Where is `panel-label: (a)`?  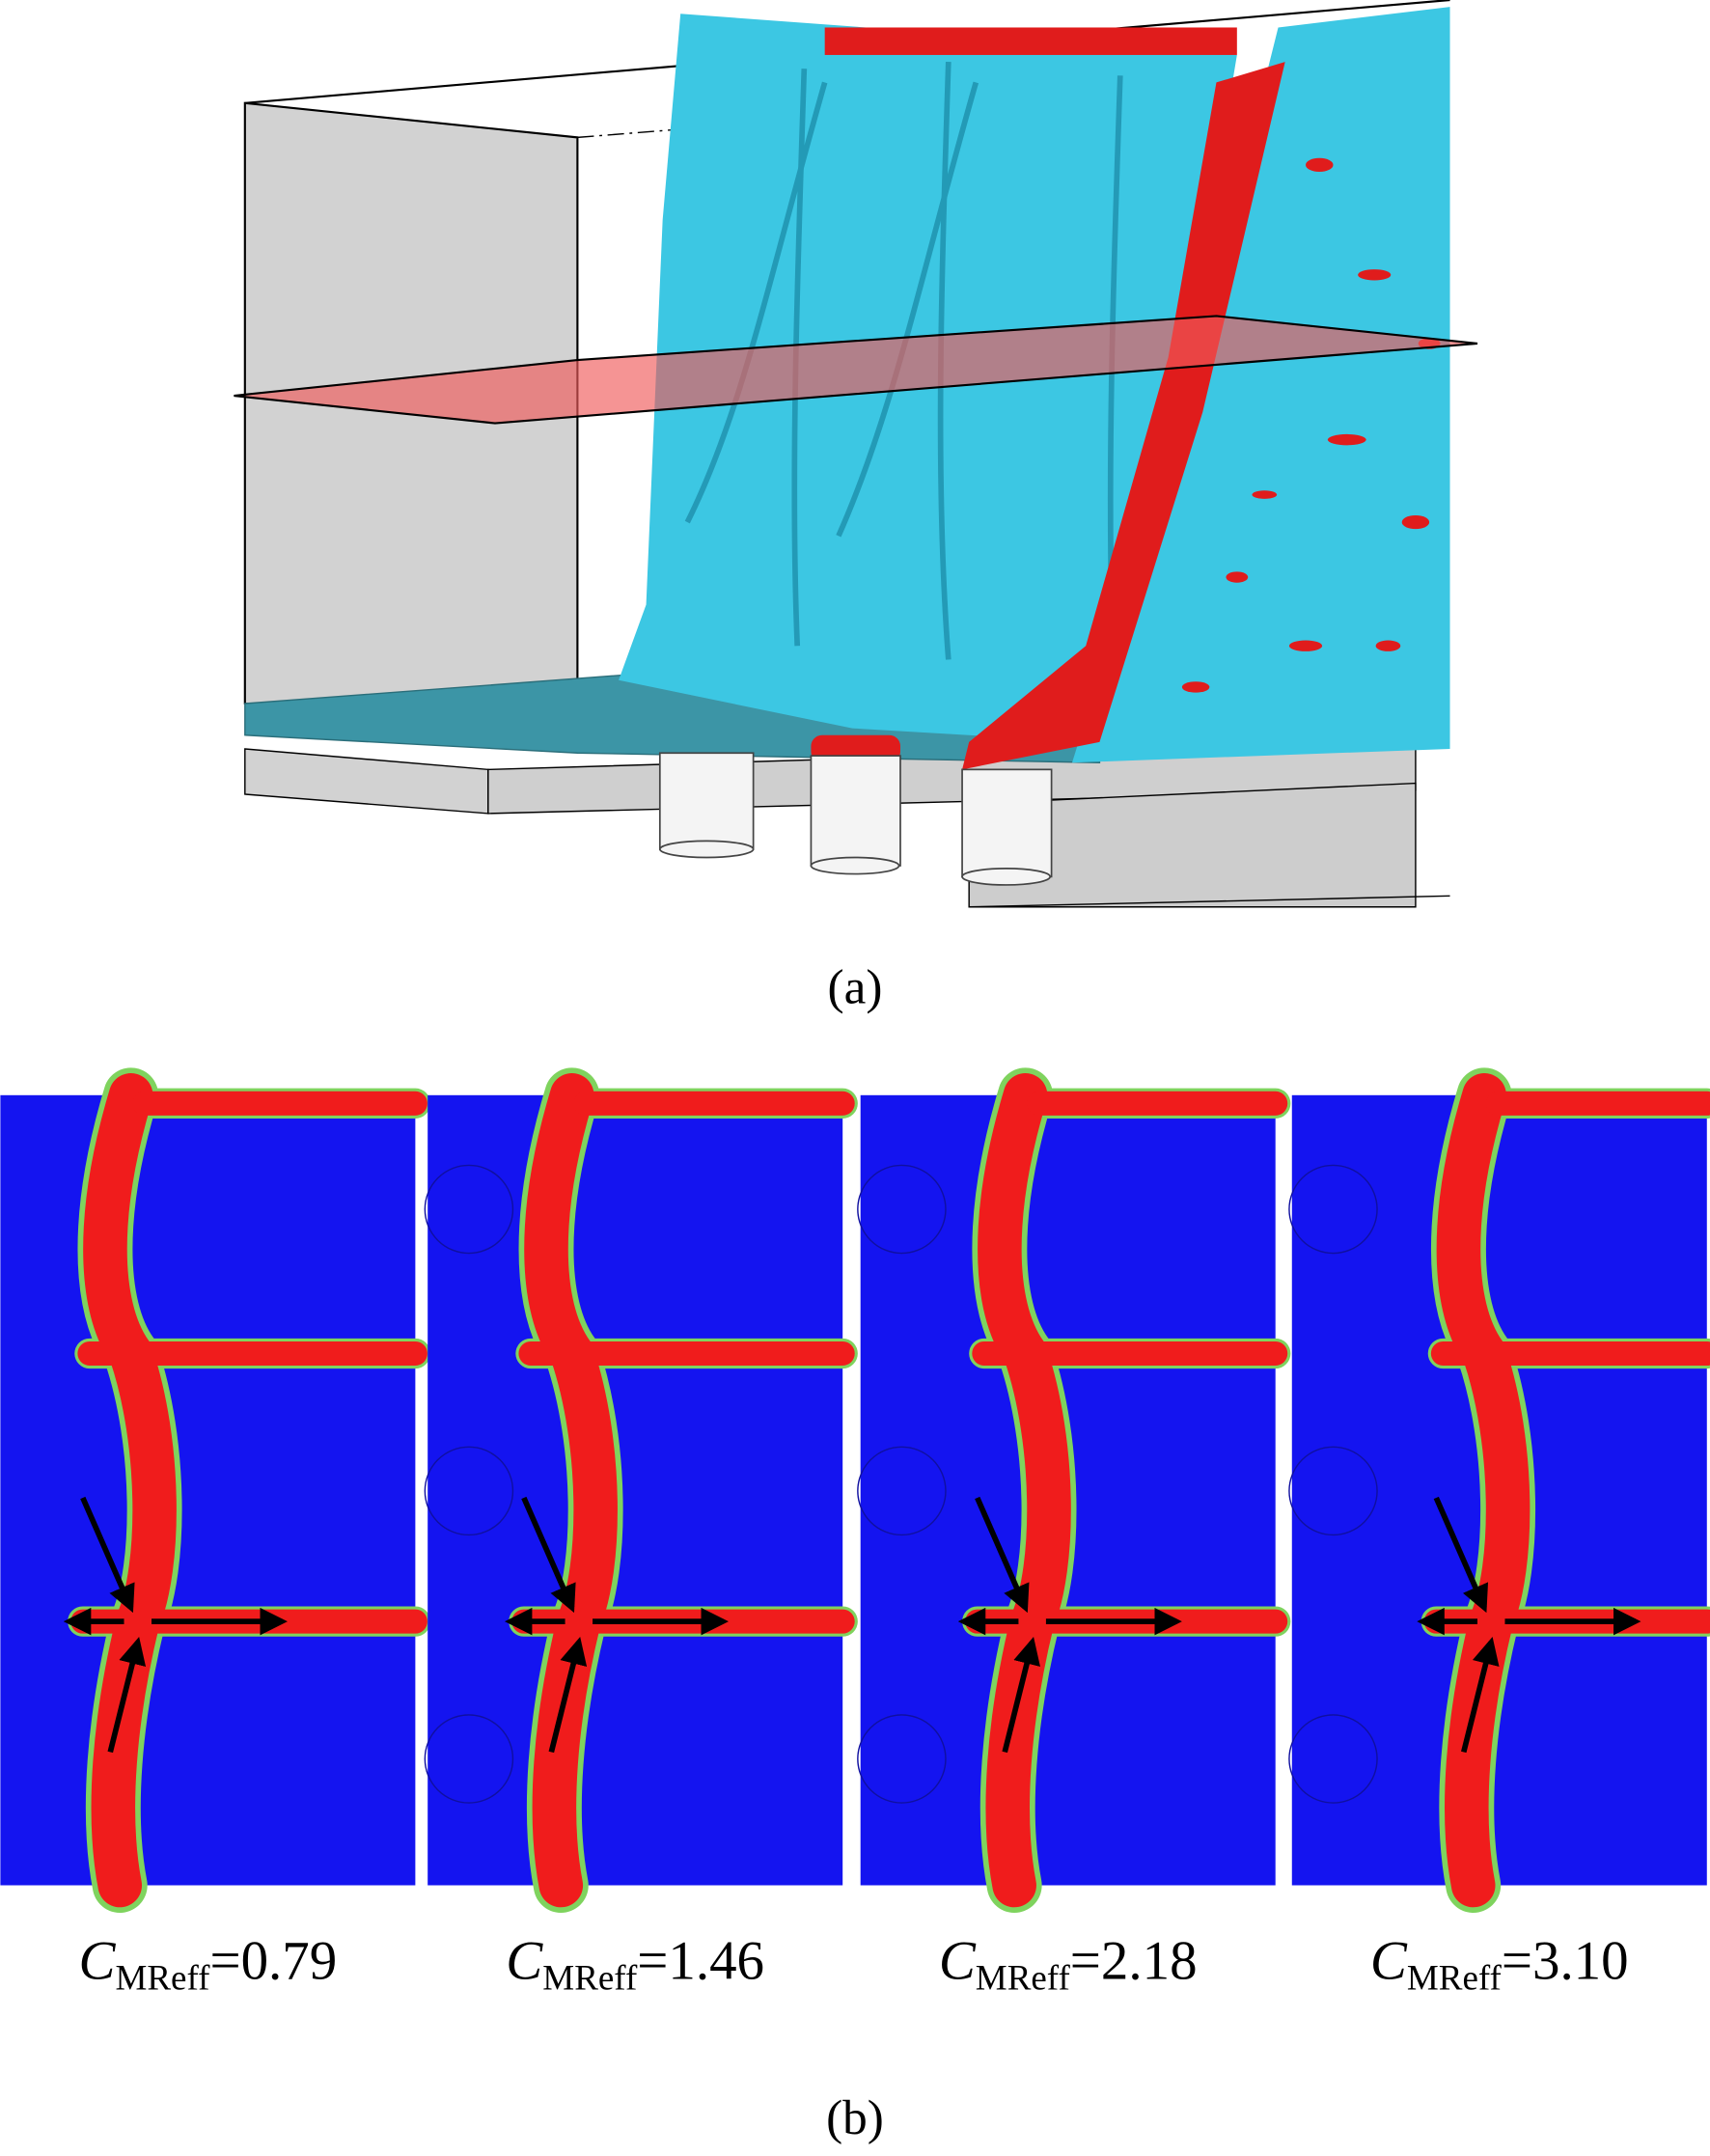
panel-label: (a) is located at coordinates (855, 986).